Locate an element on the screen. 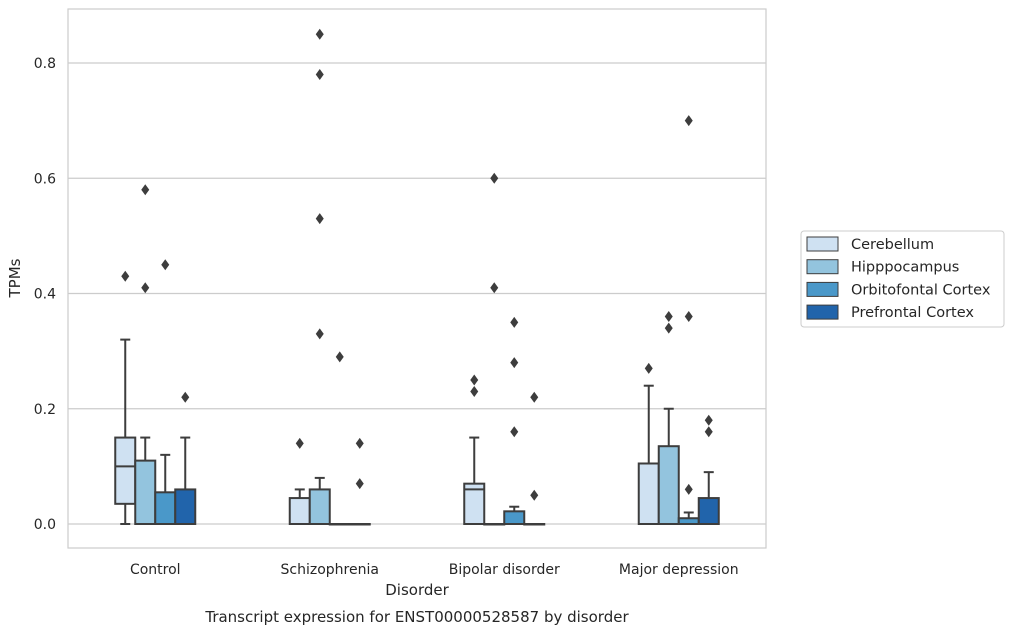 This screenshot has width=1014, height=634. x-tick-label: Schizophrenia is located at coordinates (330, 570).